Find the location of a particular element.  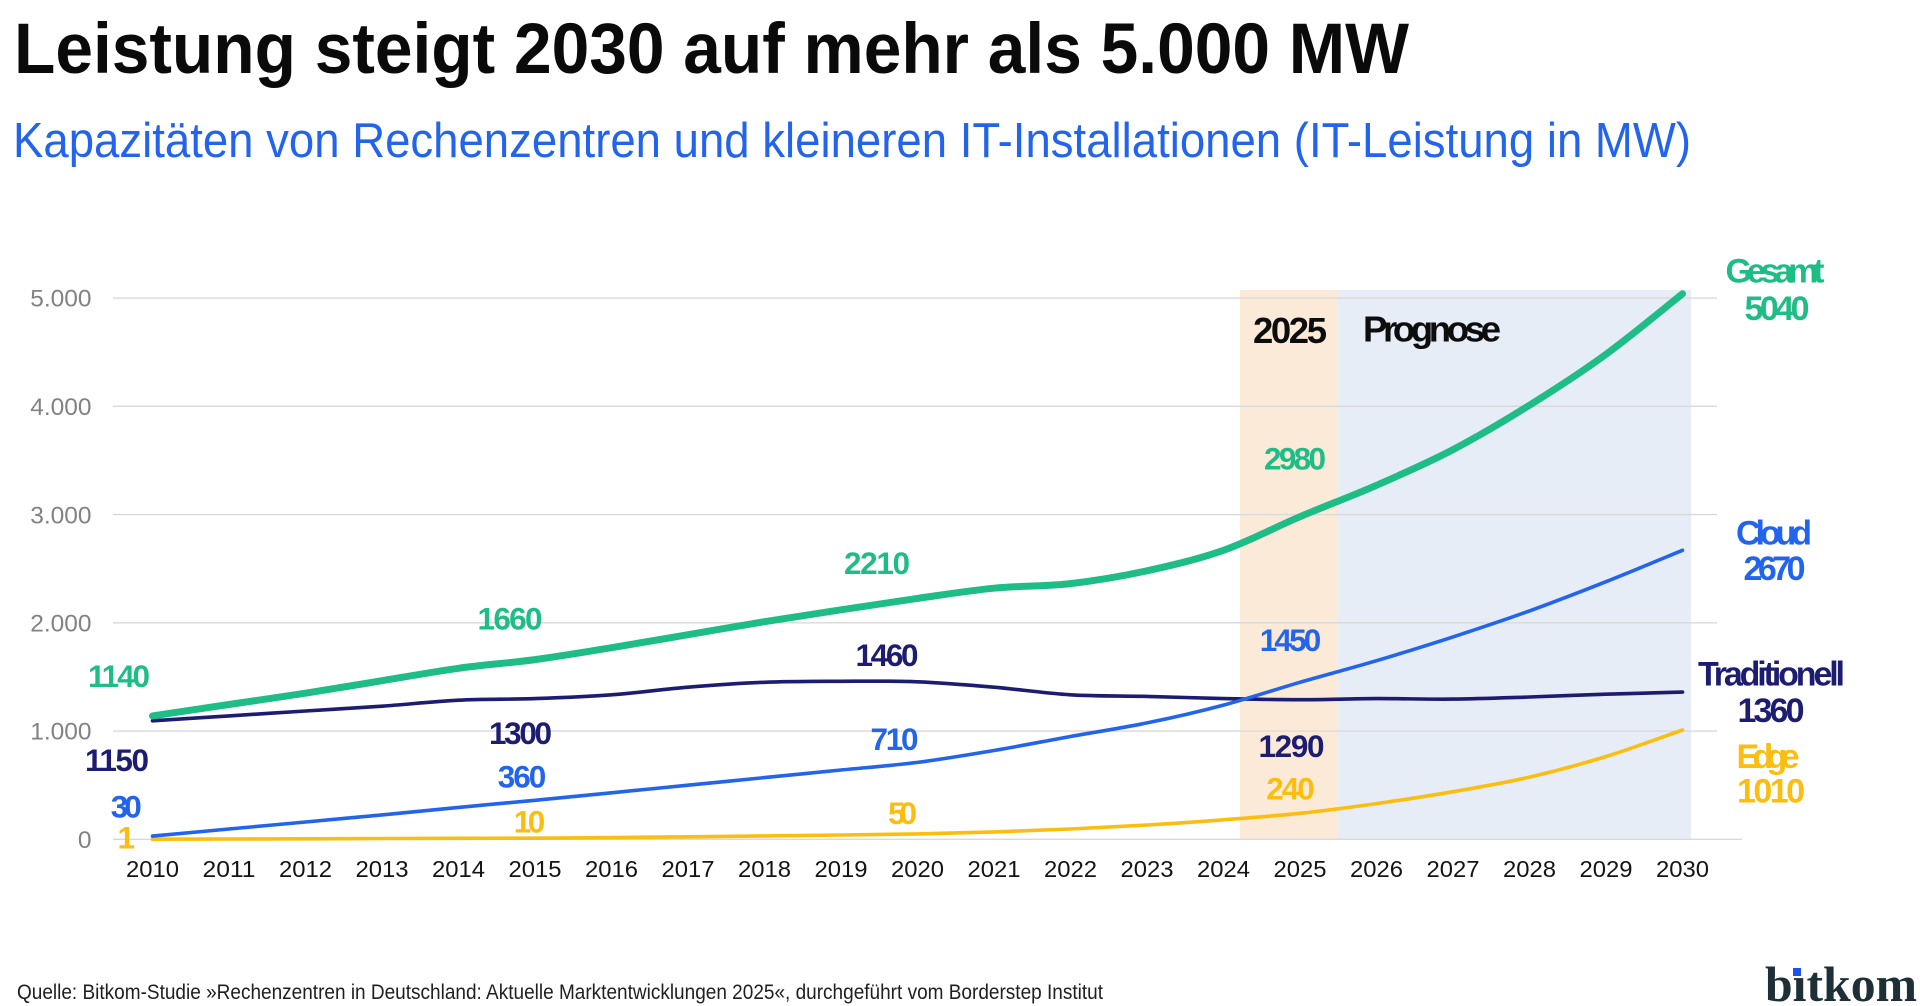

svg-text: 2030 is located at coordinates (1682, 869).